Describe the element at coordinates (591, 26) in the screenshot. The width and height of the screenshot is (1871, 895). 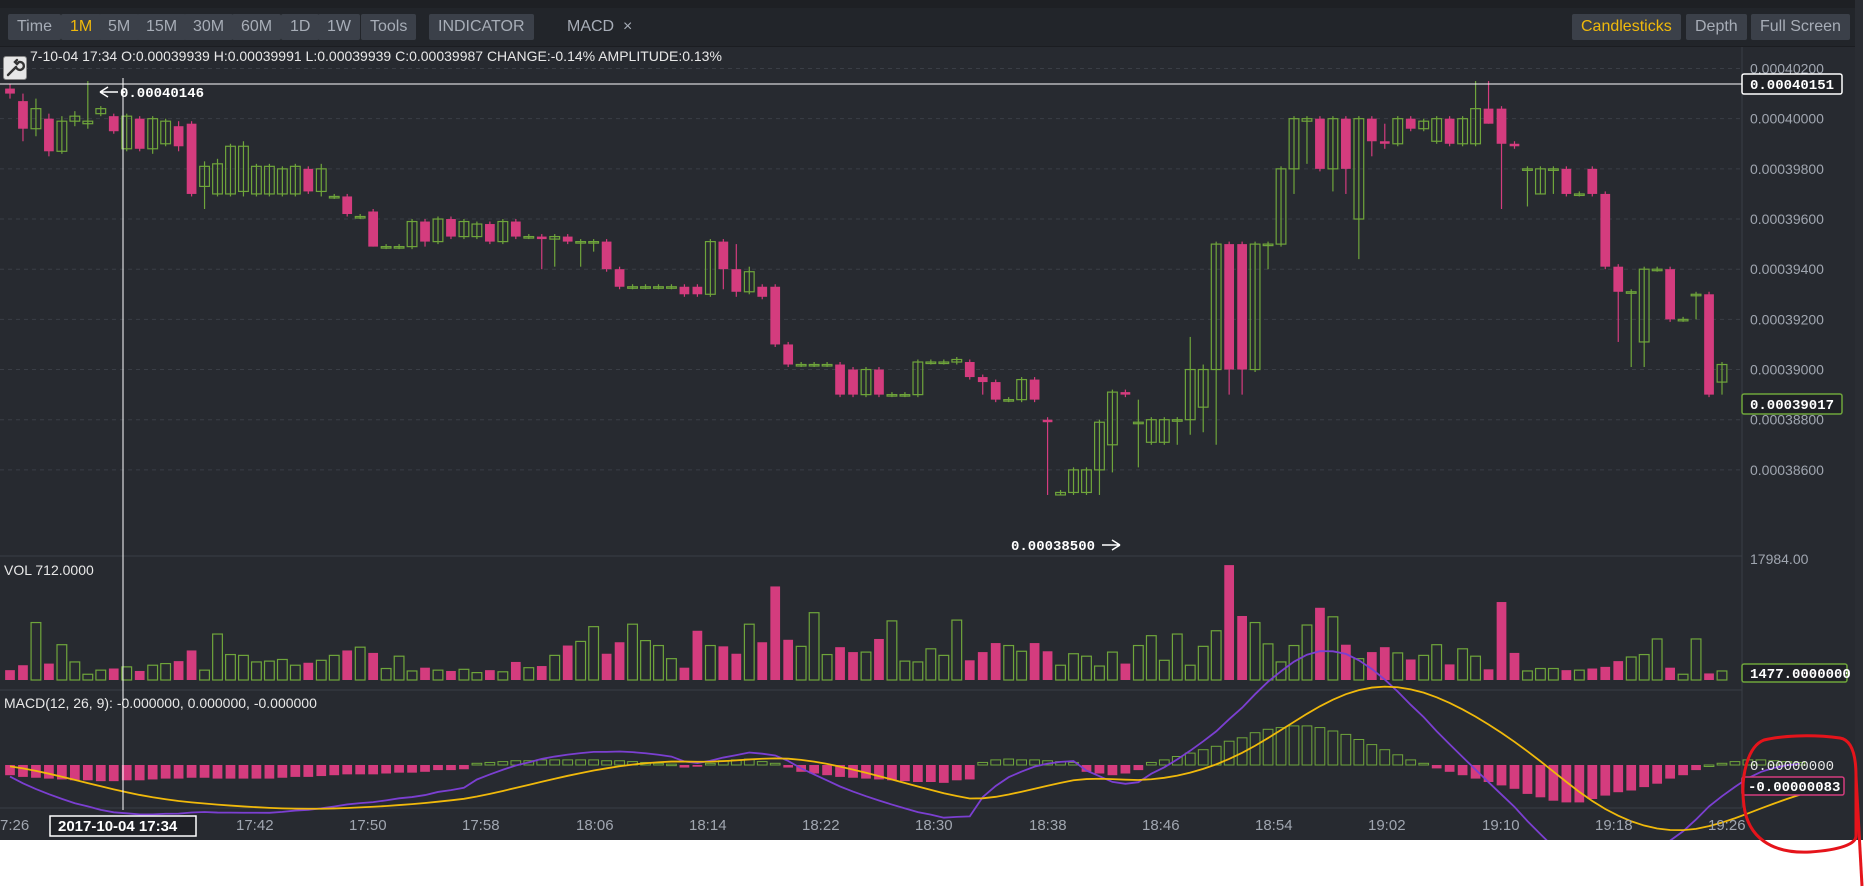
I see `macd-indicator-tag: MACD` at that location.